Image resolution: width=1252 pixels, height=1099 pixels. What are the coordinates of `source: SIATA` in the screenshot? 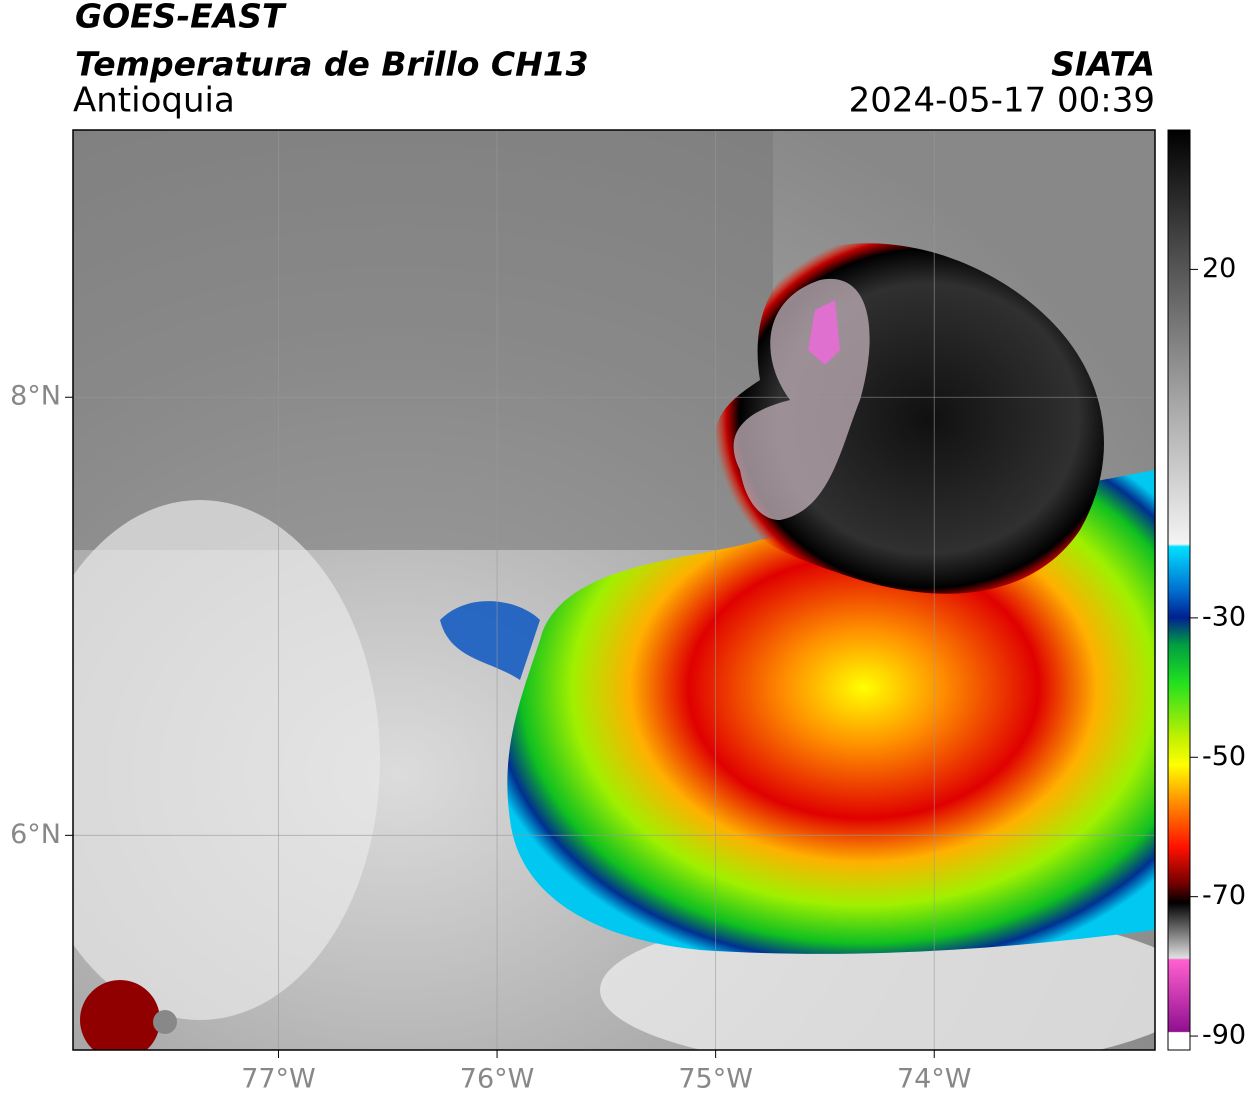 It's located at (1103, 64).